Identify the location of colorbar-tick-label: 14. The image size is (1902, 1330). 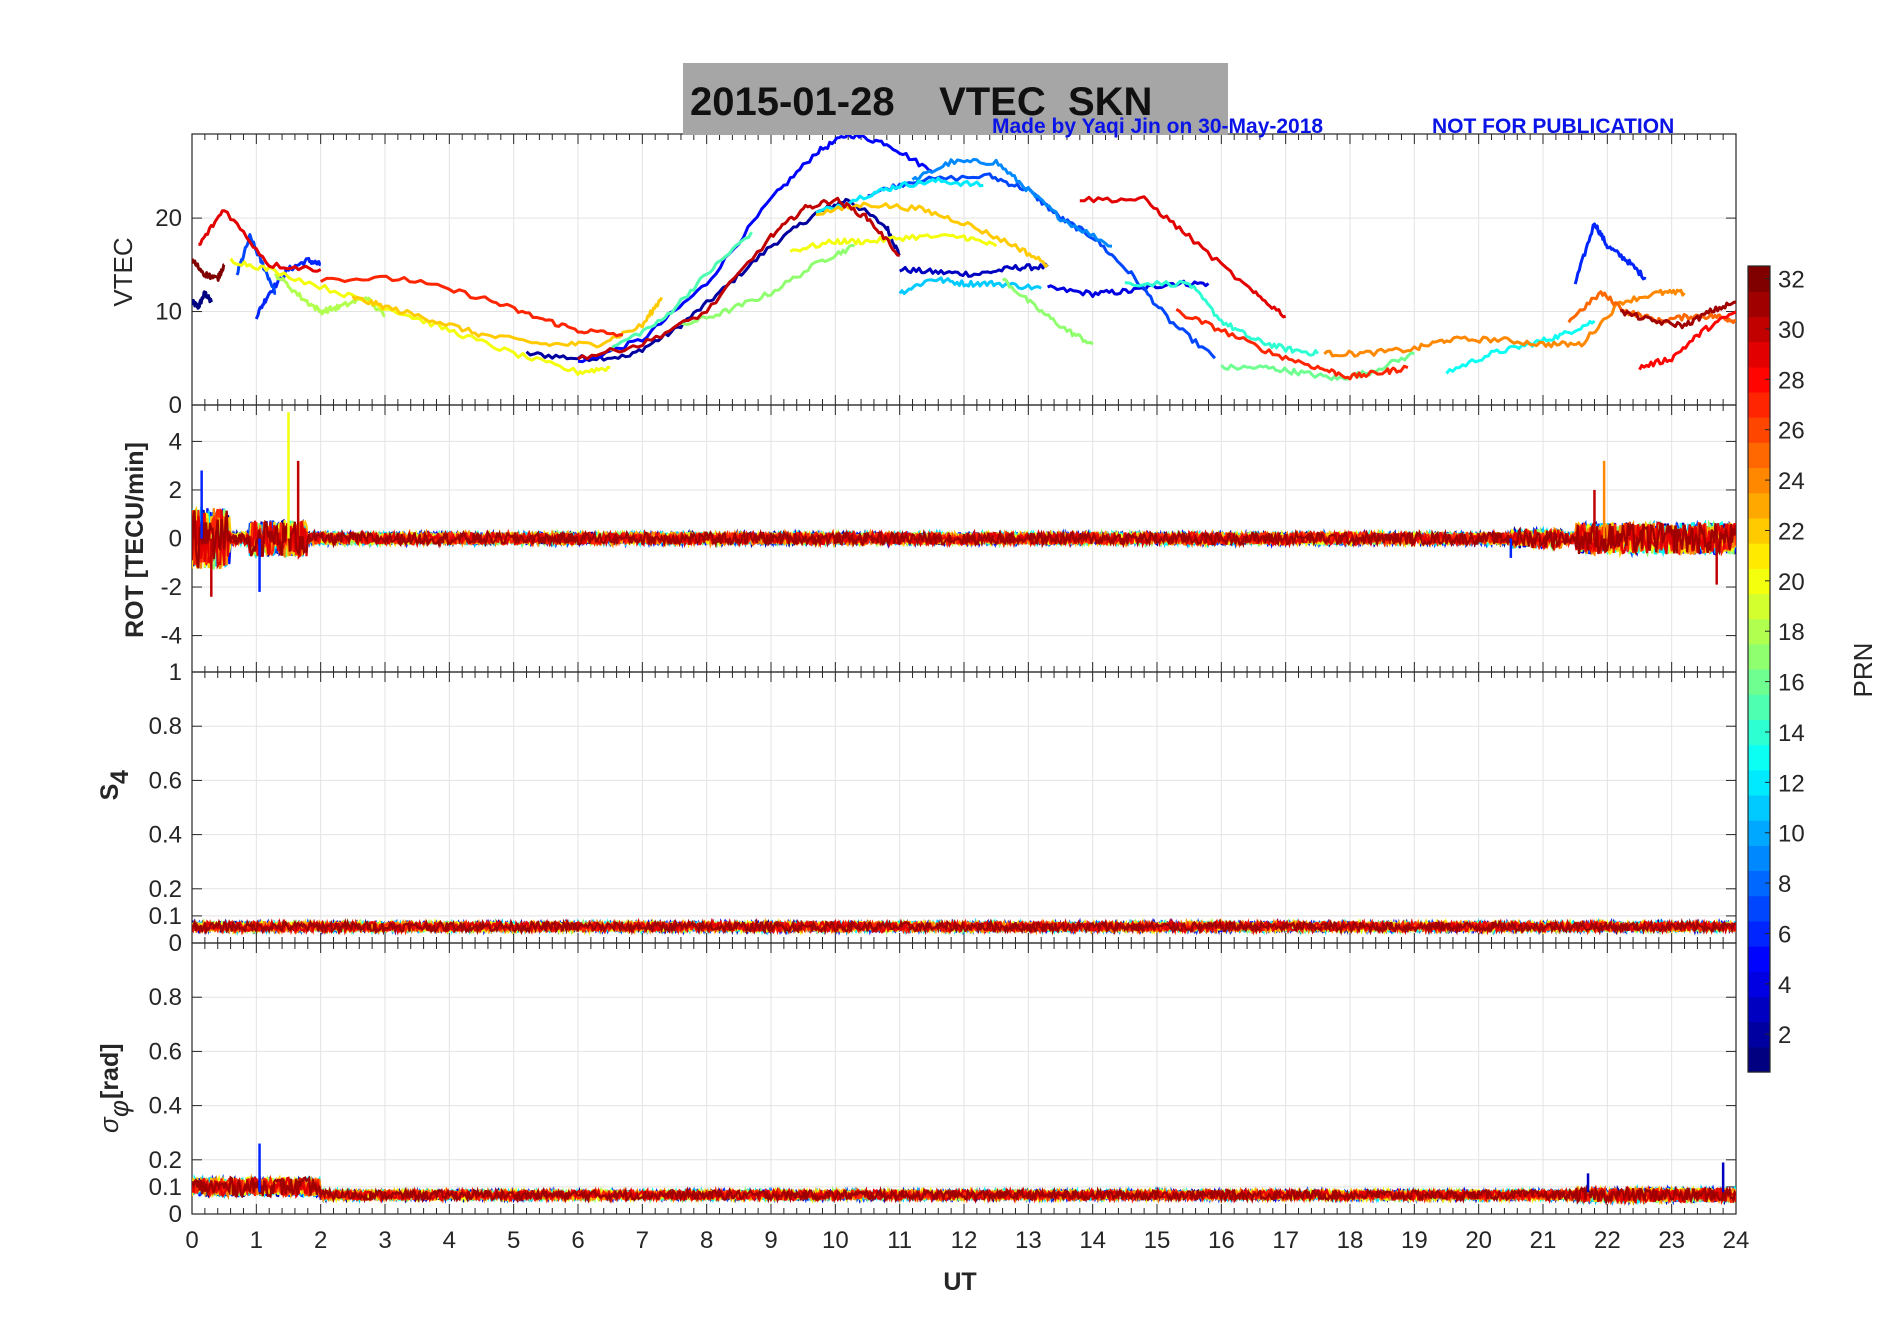
(1791, 733).